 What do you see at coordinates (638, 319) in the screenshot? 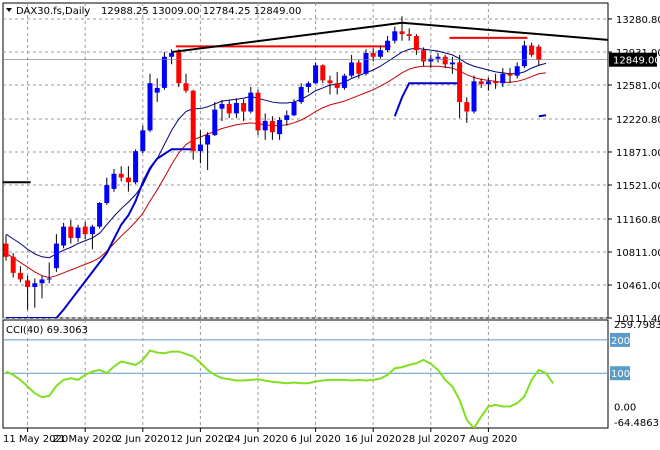
I see `y-tick-label: 10111.40` at bounding box center [638, 319].